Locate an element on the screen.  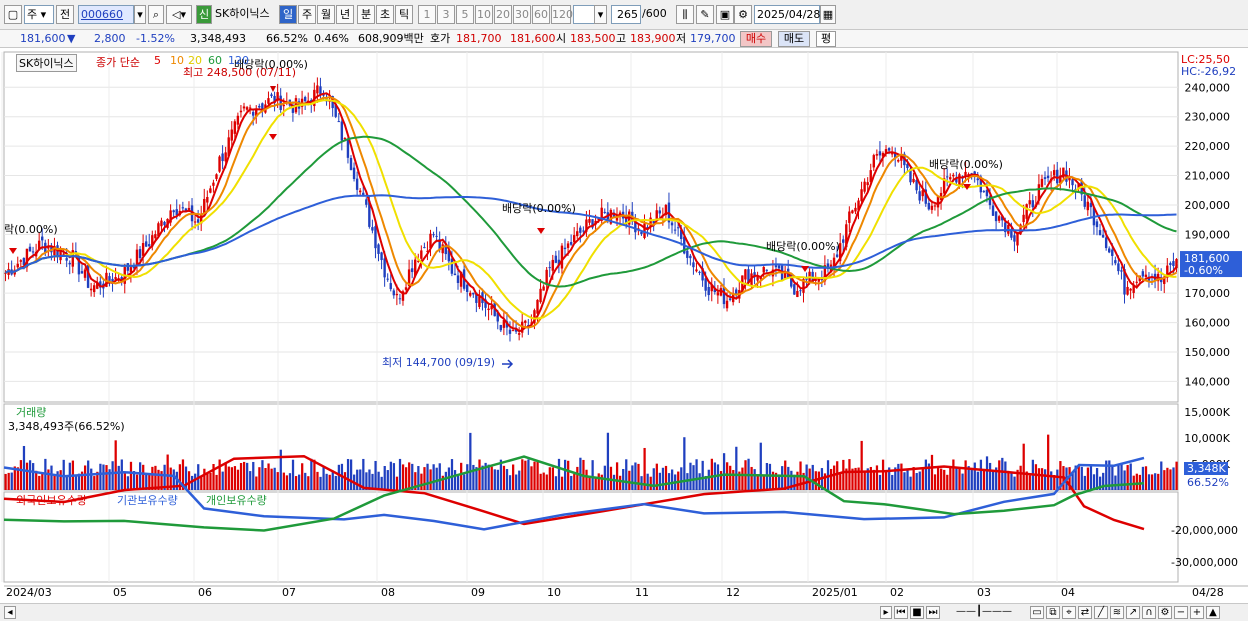
price-tick-label: 140,000 is located at coordinates (1208, 381).